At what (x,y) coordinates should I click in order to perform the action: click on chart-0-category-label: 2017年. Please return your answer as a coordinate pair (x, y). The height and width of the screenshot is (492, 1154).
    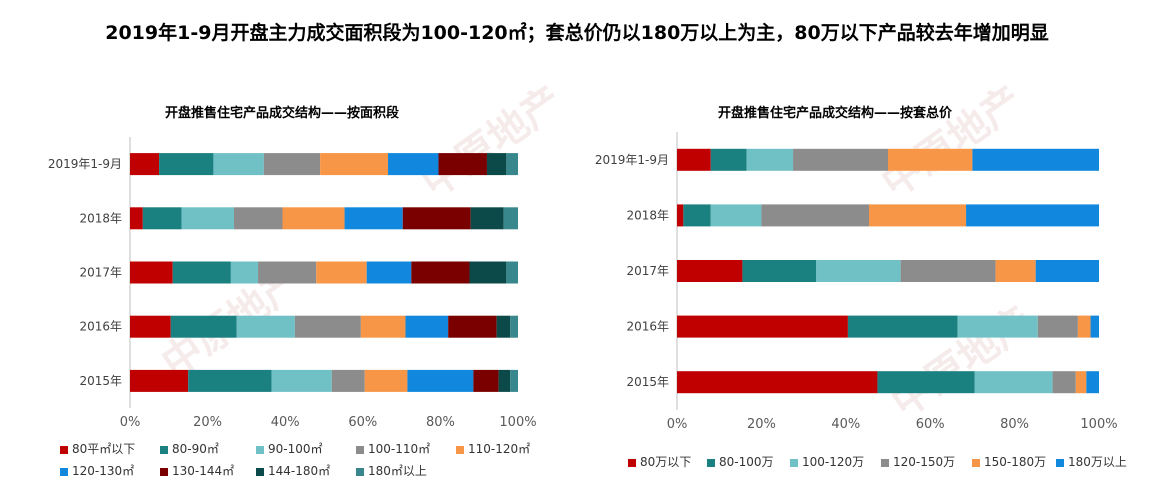
    Looking at the image, I should click on (100, 273).